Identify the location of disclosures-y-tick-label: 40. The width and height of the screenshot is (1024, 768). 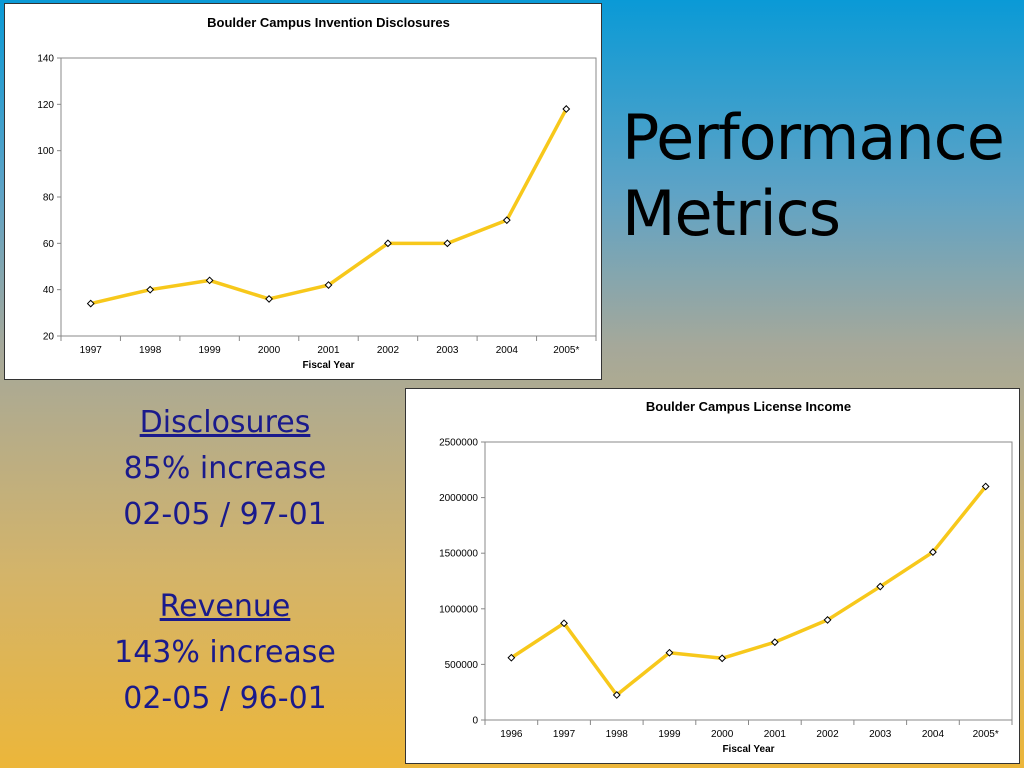
(49, 290).